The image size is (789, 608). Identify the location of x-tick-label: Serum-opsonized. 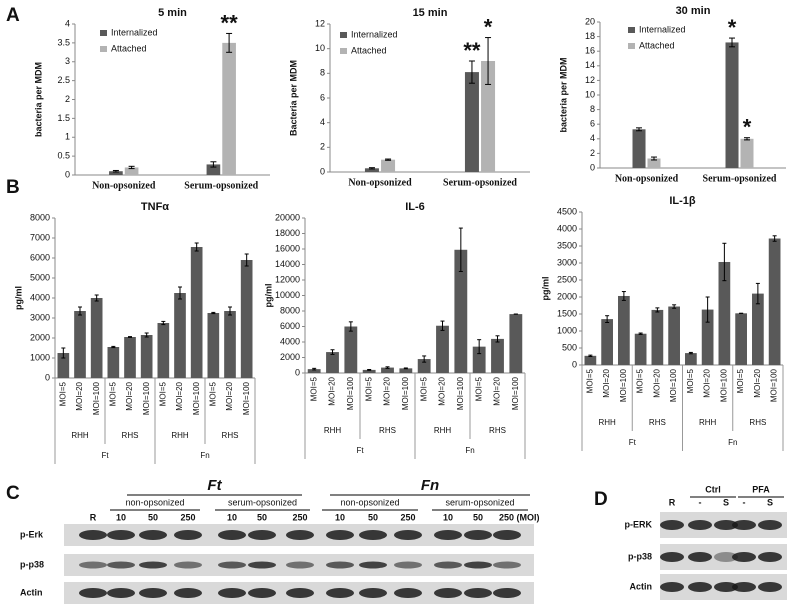
(221, 185).